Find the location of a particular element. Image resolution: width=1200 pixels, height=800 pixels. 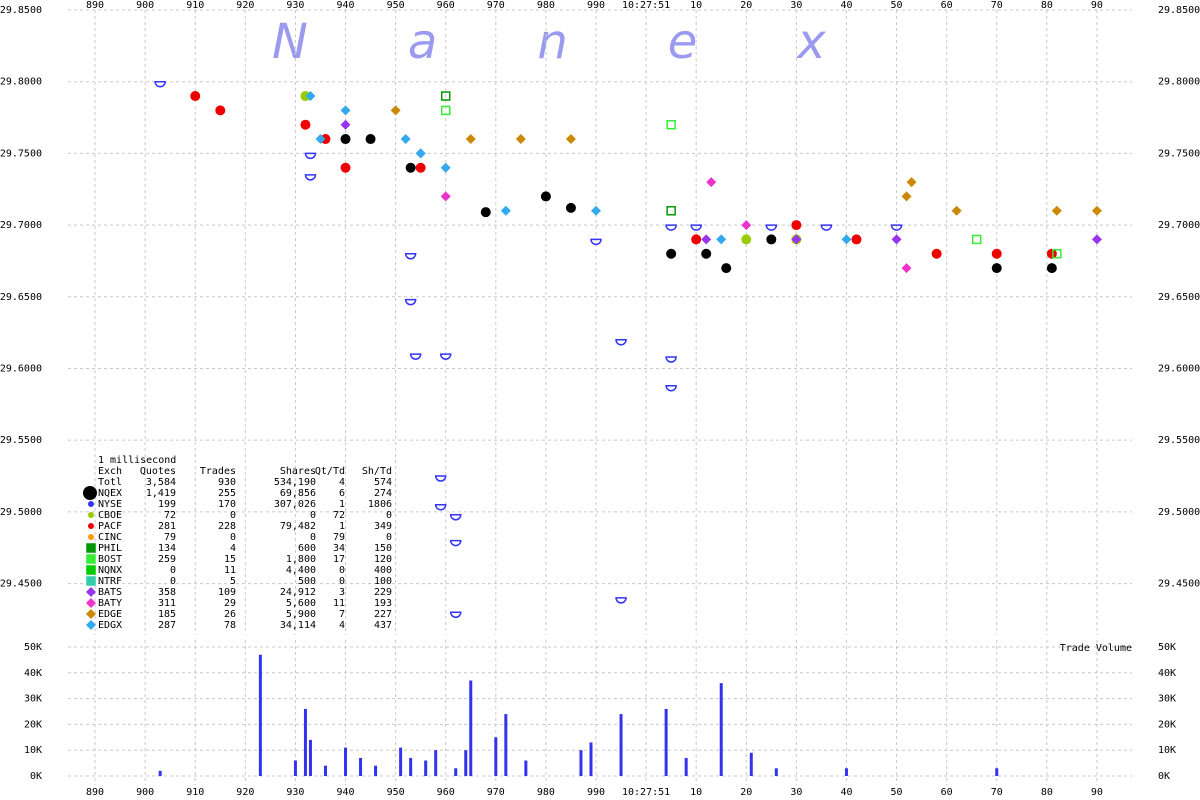

legend-label: NQEX is located at coordinates (110, 493).